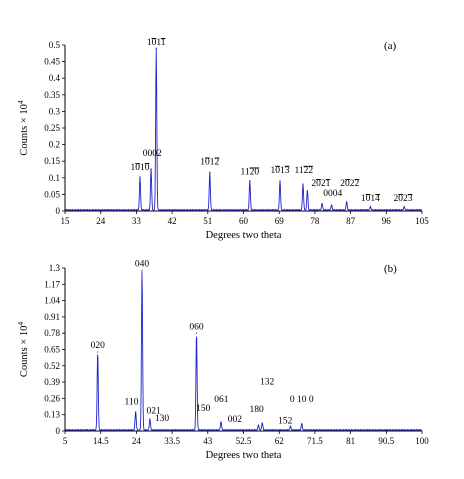 The height and width of the screenshot is (479, 464). Describe the element at coordinates (52, 128) in the screenshot. I see `y-tick-label: 0.25` at that location.